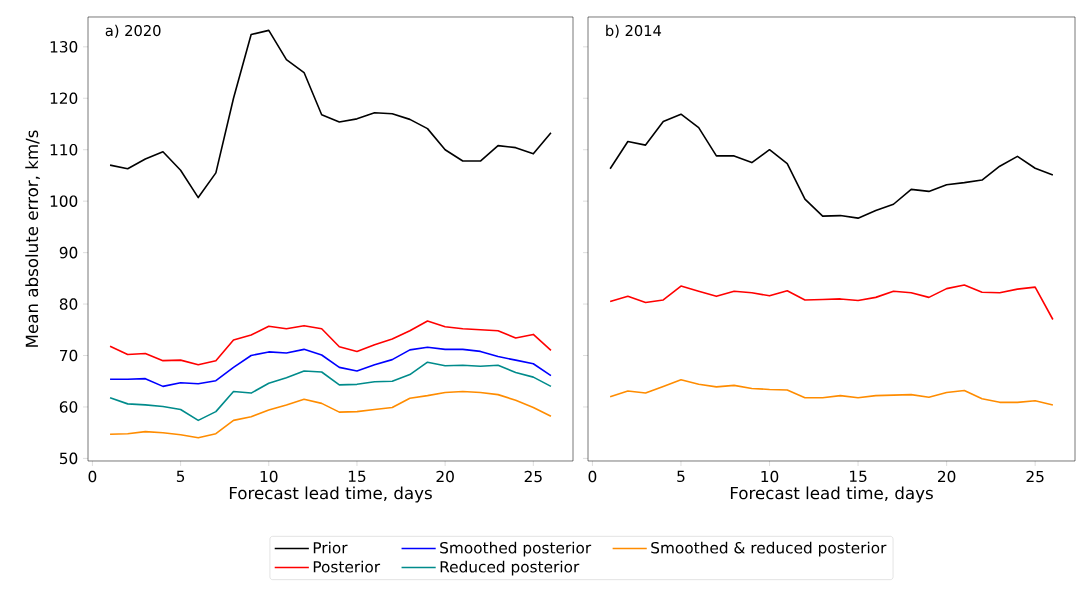  I want to click on y-tick-label: 80, so click(68, 304).